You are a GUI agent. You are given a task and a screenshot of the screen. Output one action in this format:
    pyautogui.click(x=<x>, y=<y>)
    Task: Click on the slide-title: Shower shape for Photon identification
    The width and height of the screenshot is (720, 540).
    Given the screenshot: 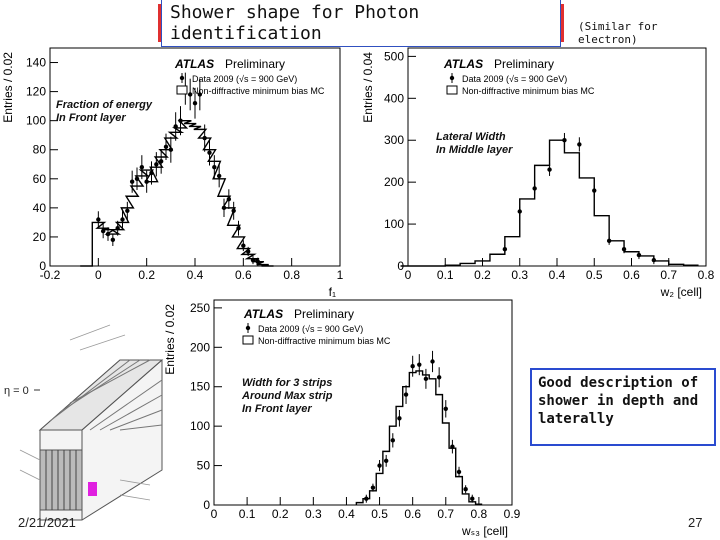 What is the action you would take?
    pyautogui.click(x=361, y=23)
    